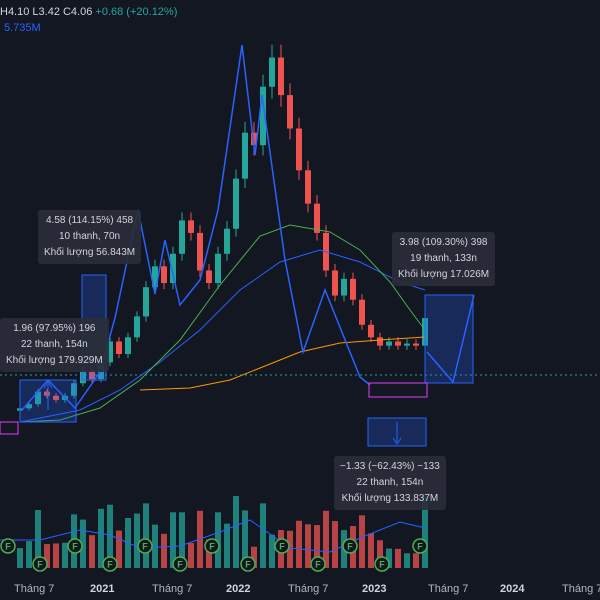 This screenshot has width=600, height=600. What do you see at coordinates (238, 589) in the screenshot?
I see `time-label: 2022` at bounding box center [238, 589].